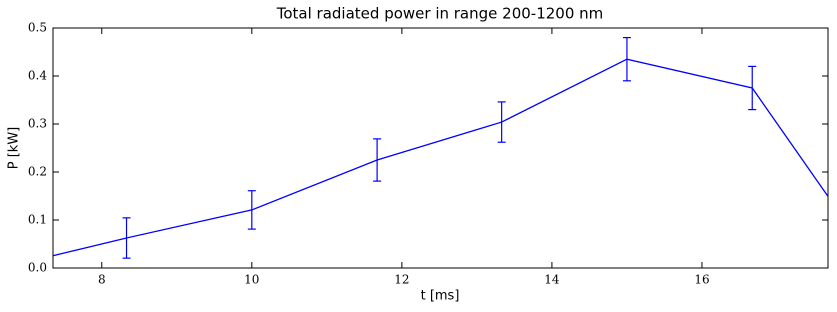  I want to click on y-axis-label: P [kW], so click(14, 148).